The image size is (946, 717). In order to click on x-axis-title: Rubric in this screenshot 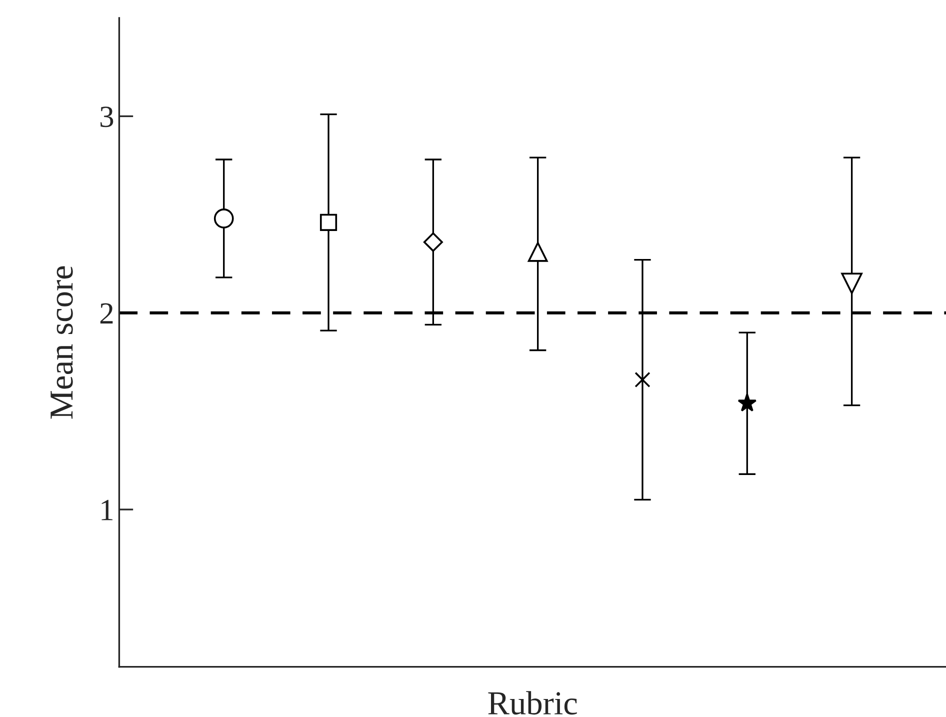, I will do `click(532, 703)`.